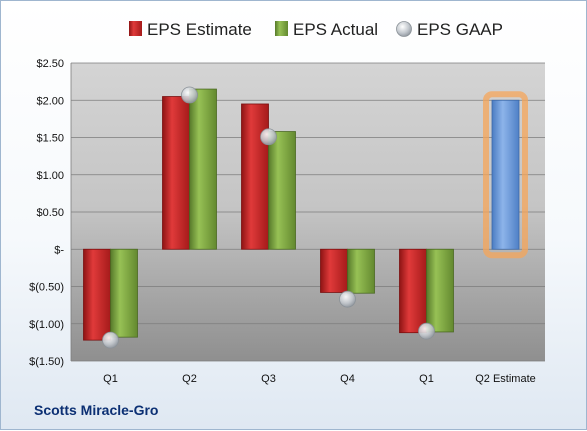 The height and width of the screenshot is (431, 587). I want to click on y-tick-label: $0.50, so click(50, 213).